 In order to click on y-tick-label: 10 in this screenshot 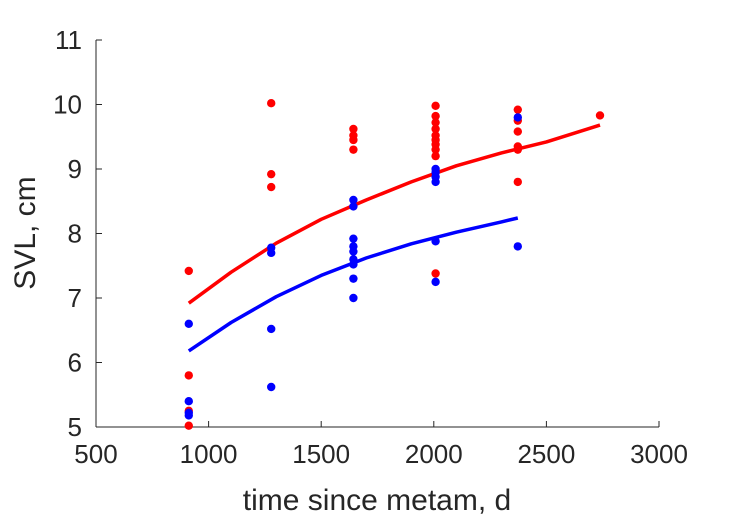, I will do `click(67, 105)`.